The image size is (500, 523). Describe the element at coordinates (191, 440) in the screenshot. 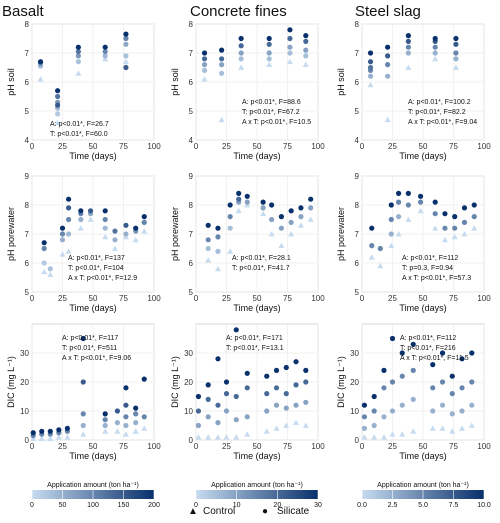

I see `y-tick-label: 0` at that location.